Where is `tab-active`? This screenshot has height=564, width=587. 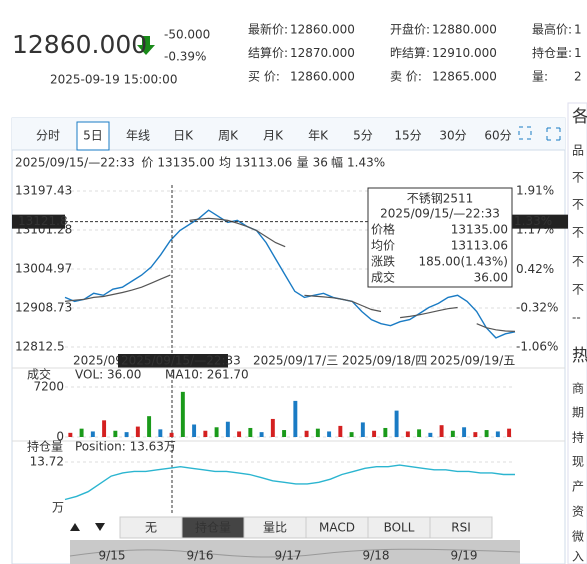 tab-active is located at coordinates (93, 136).